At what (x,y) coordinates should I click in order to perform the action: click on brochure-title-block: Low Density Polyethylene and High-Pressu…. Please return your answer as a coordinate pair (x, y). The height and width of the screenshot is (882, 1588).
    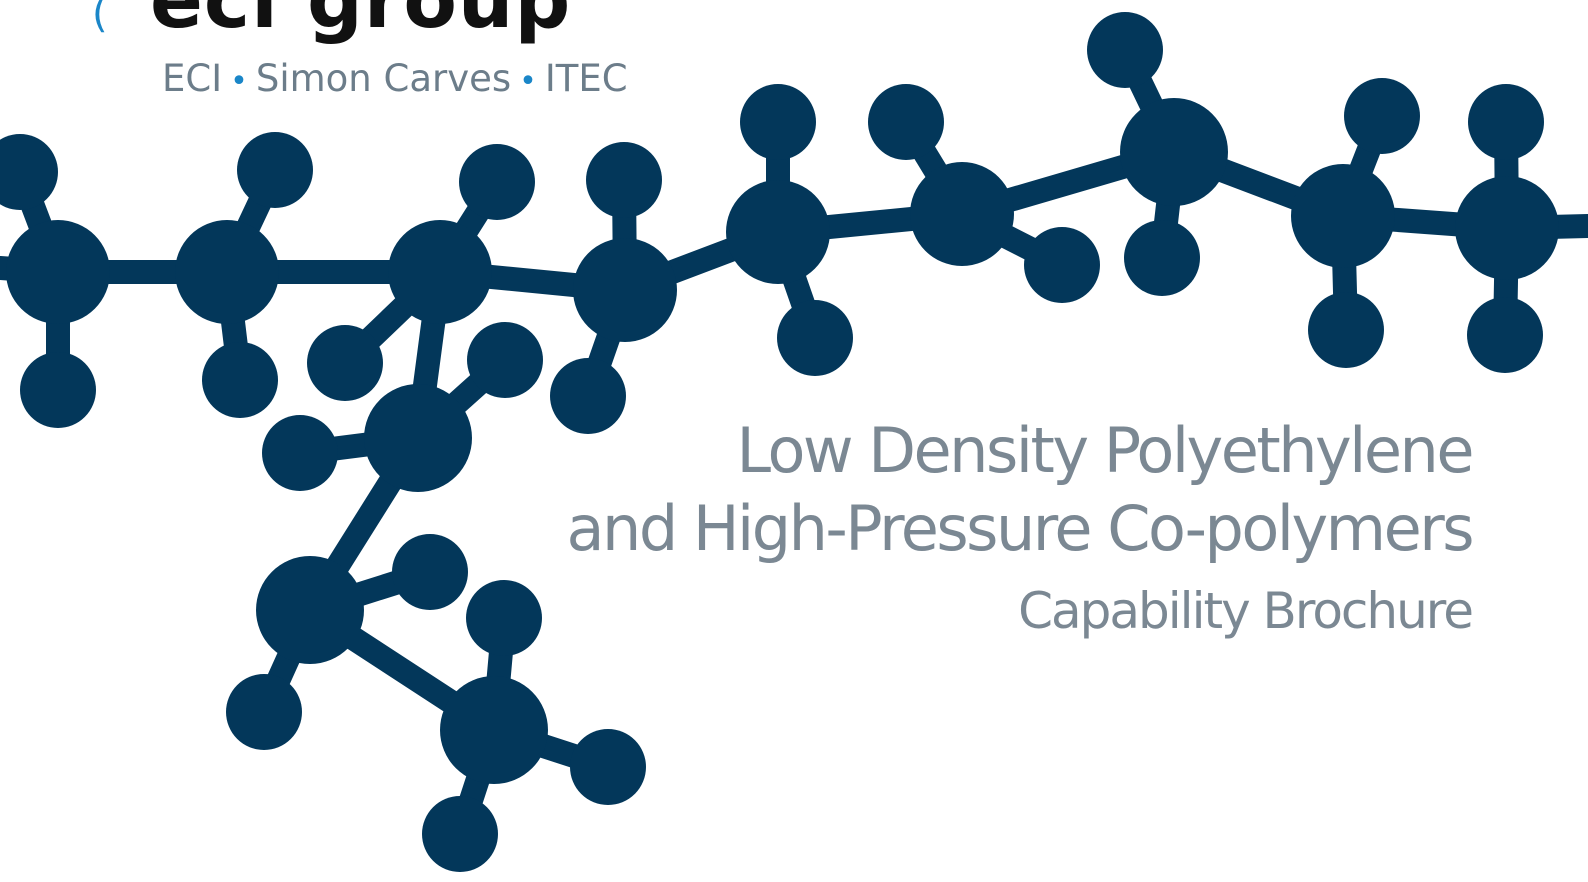
    Looking at the image, I should click on (1020, 527).